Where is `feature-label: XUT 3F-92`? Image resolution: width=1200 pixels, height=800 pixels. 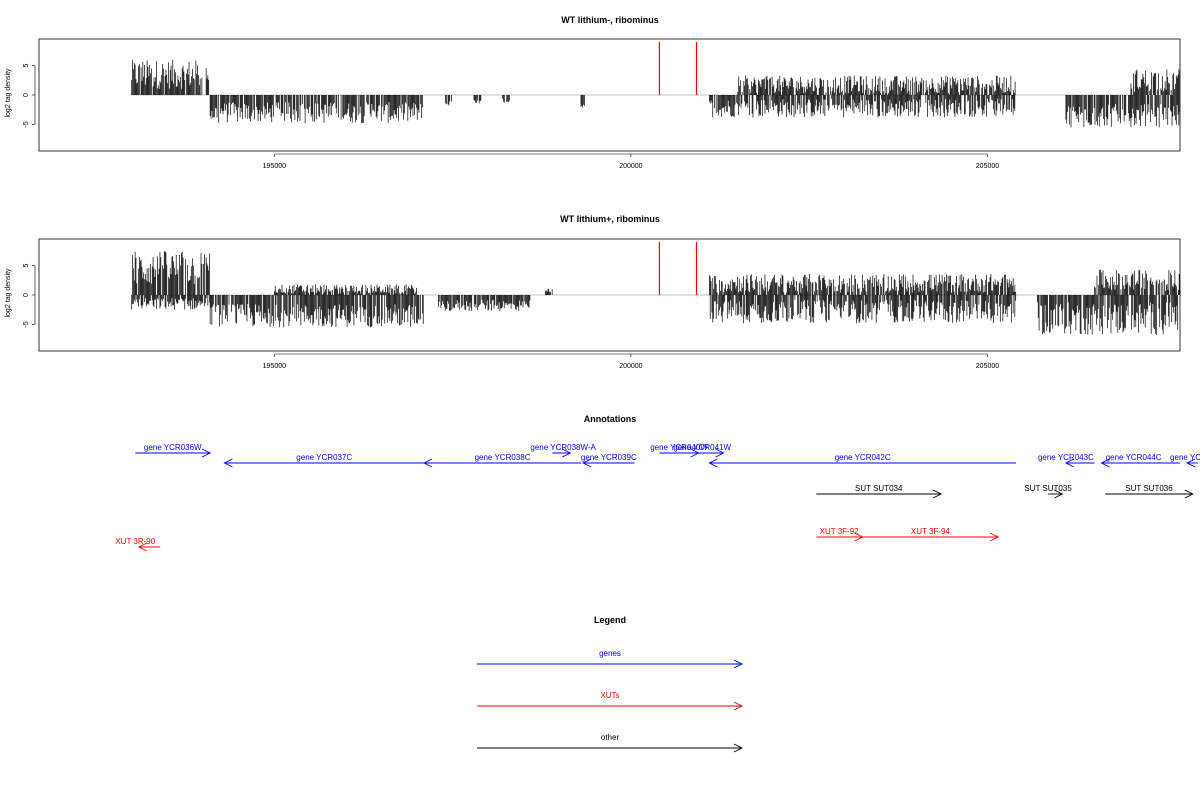
feature-label: XUT 3F-92 is located at coordinates (840, 531).